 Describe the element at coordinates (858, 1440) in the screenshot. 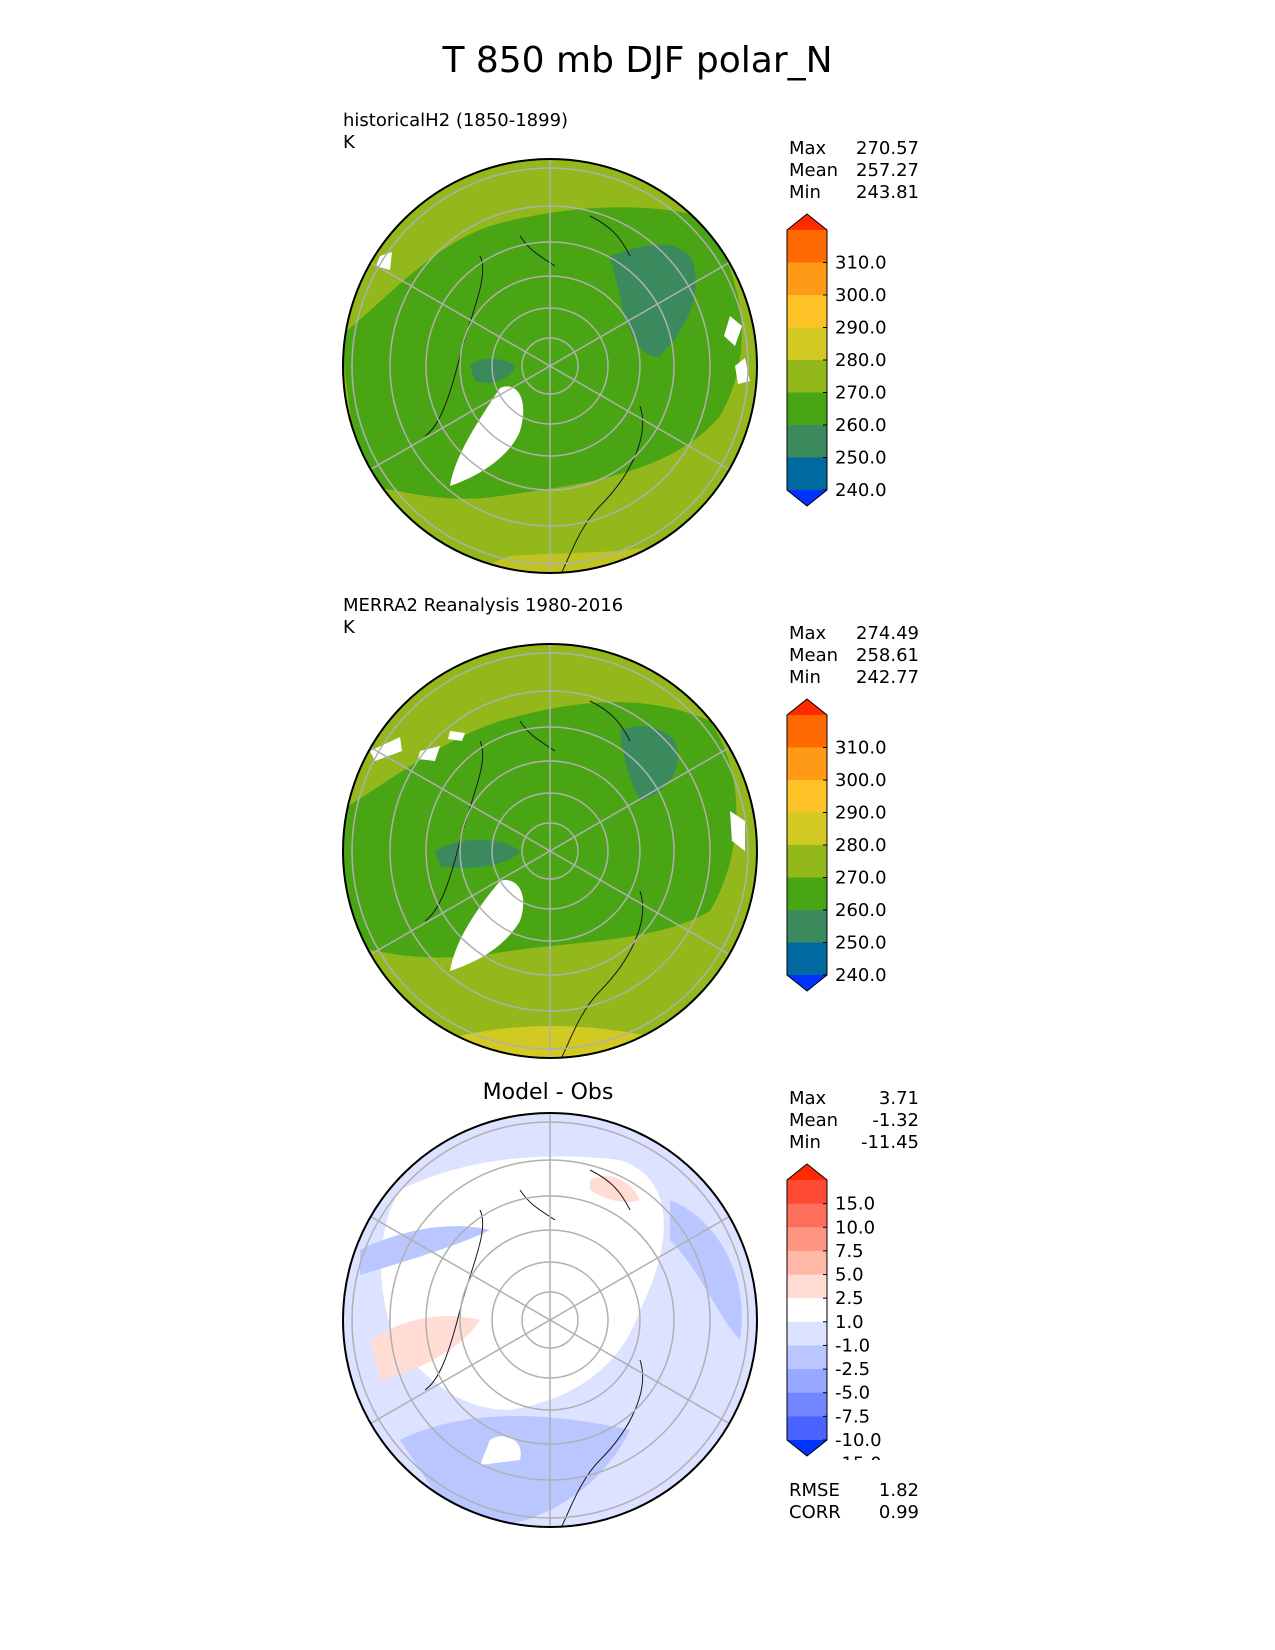

I see `colorbar-tick-label: -10.0` at that location.